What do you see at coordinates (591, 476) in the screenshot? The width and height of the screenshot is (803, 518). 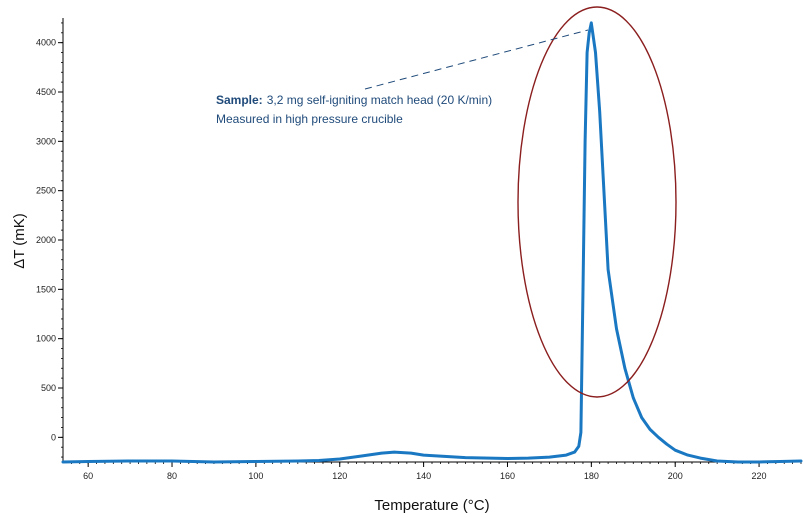 I see `x-tick-label: 180` at bounding box center [591, 476].